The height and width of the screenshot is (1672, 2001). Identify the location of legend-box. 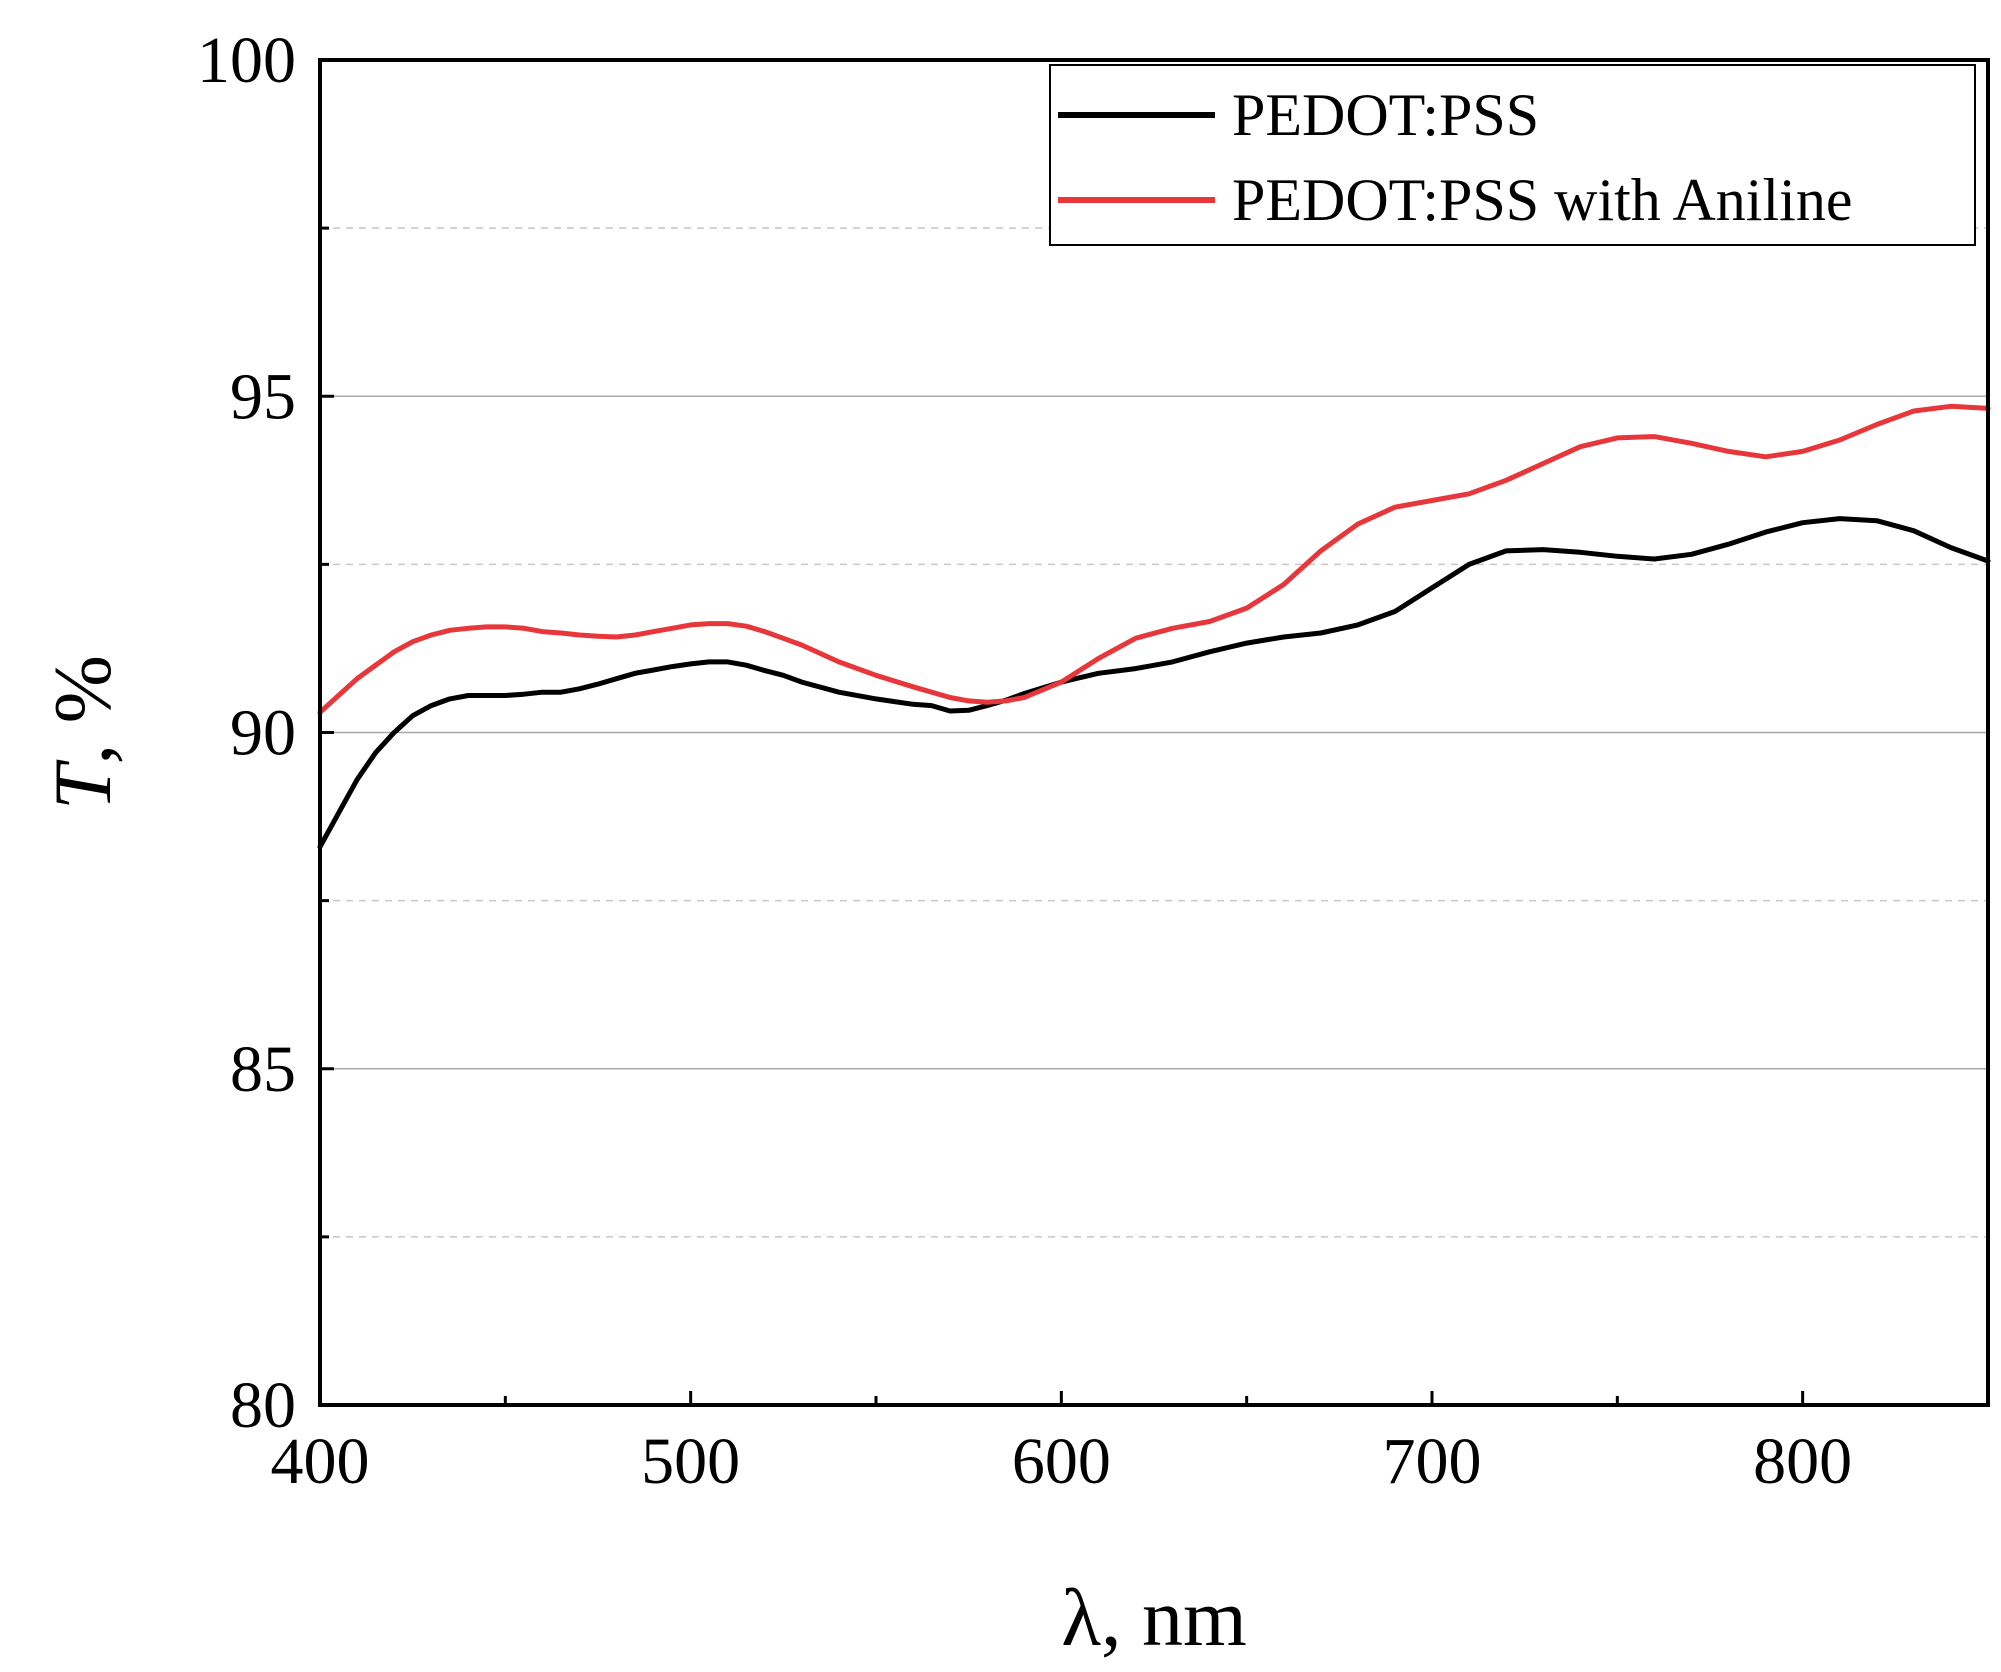
(1512, 155).